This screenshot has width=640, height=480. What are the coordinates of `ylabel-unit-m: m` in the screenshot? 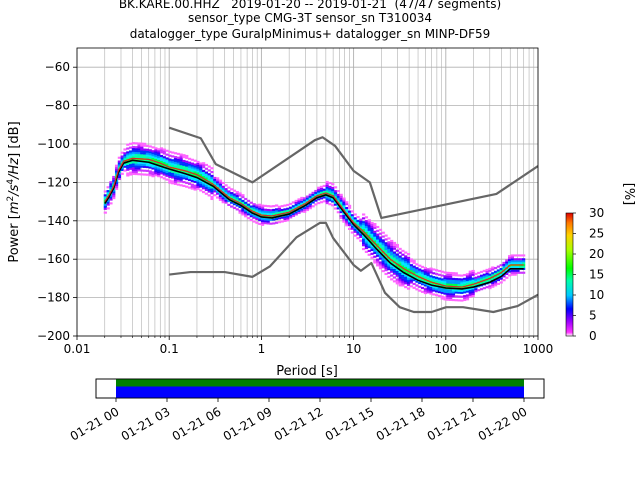 It's located at (14, 207).